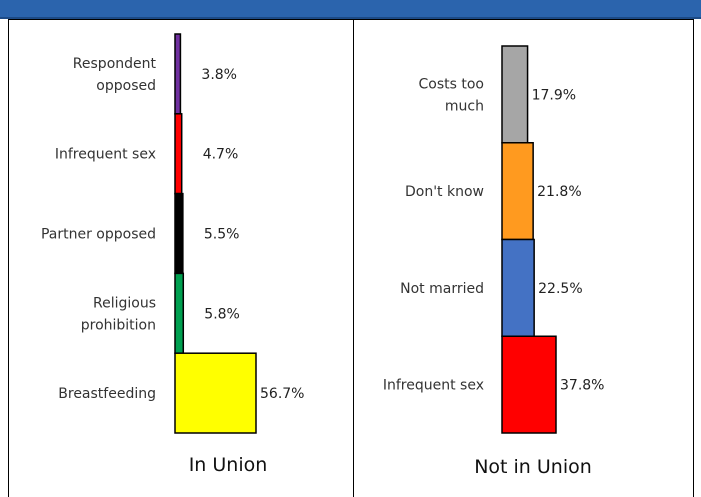 This screenshot has height=497, width=701. I want to click on value-label-infrequent-sex: 4.7%, so click(221, 155).